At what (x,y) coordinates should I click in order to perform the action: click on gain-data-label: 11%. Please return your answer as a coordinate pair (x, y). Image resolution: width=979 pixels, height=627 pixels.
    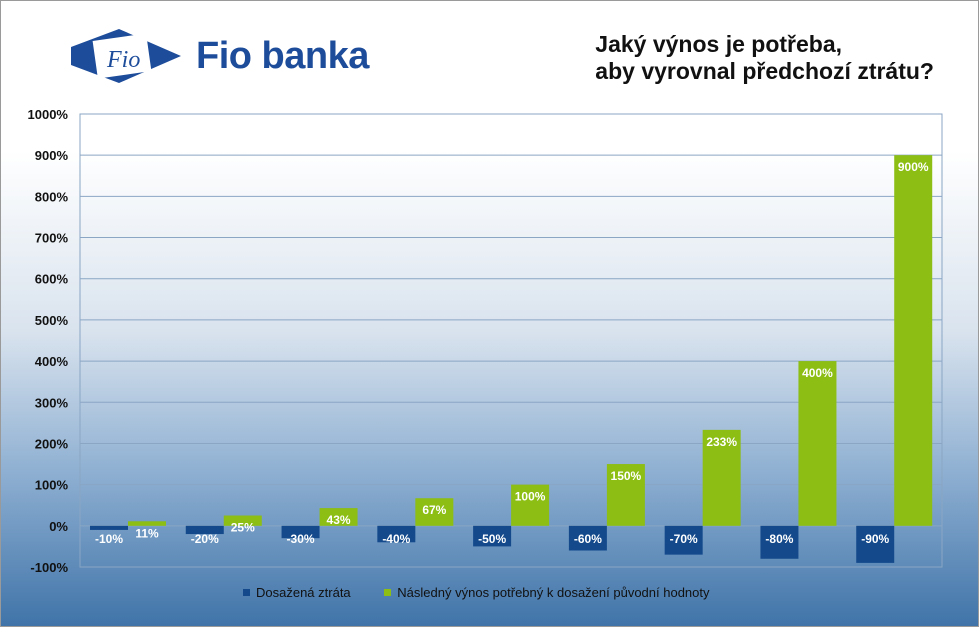
    Looking at the image, I should click on (147, 533).